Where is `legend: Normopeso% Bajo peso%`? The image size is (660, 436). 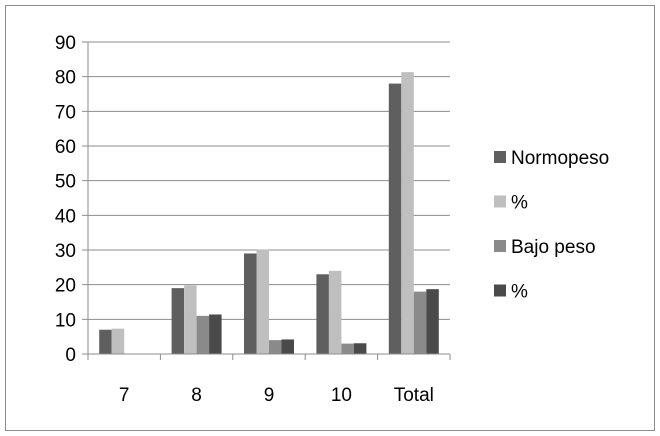 legend: Normopeso% Bajo peso% is located at coordinates (551, 225).